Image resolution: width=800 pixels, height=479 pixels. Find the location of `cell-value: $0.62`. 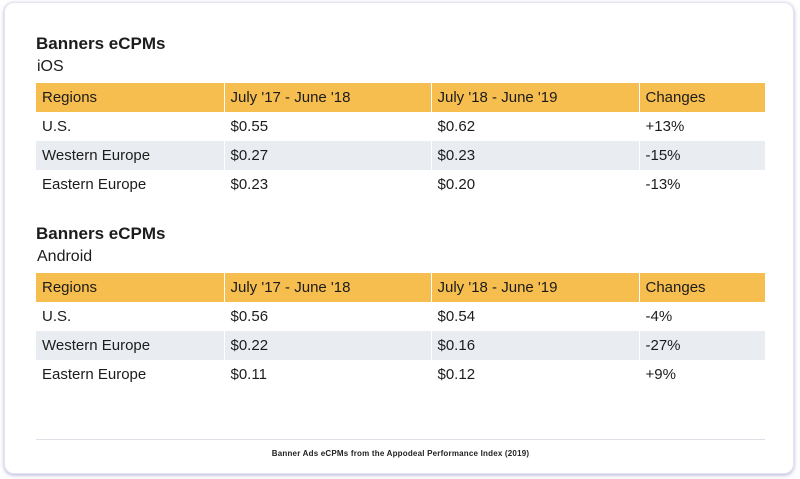

cell-value: $0.62 is located at coordinates (534, 126).